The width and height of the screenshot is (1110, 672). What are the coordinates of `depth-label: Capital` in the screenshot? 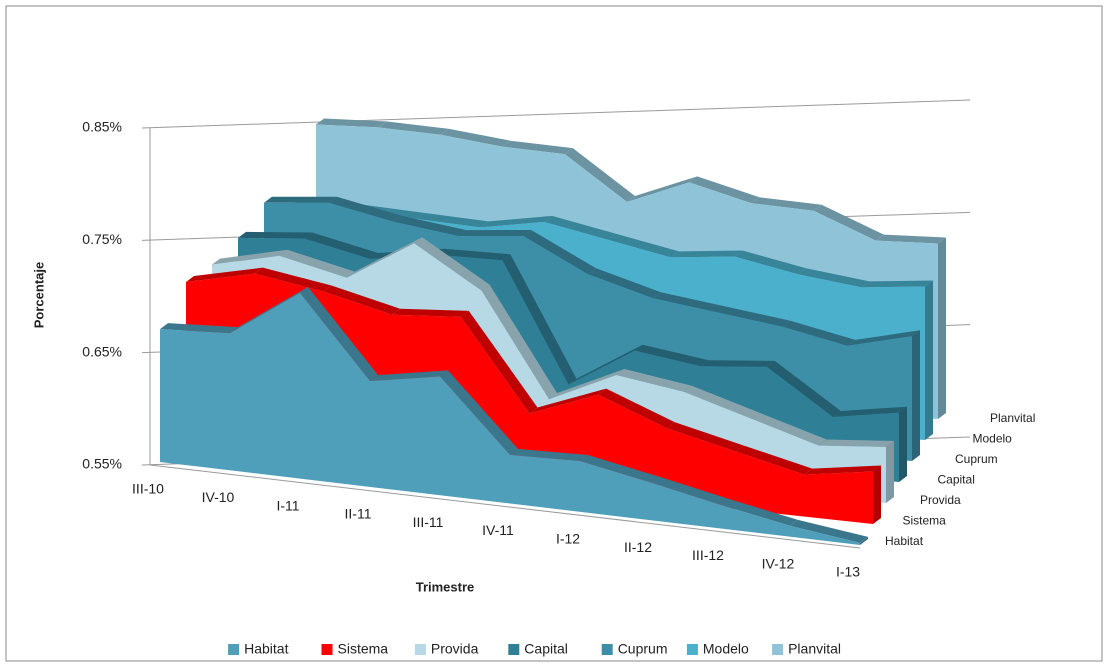 It's located at (956, 480).